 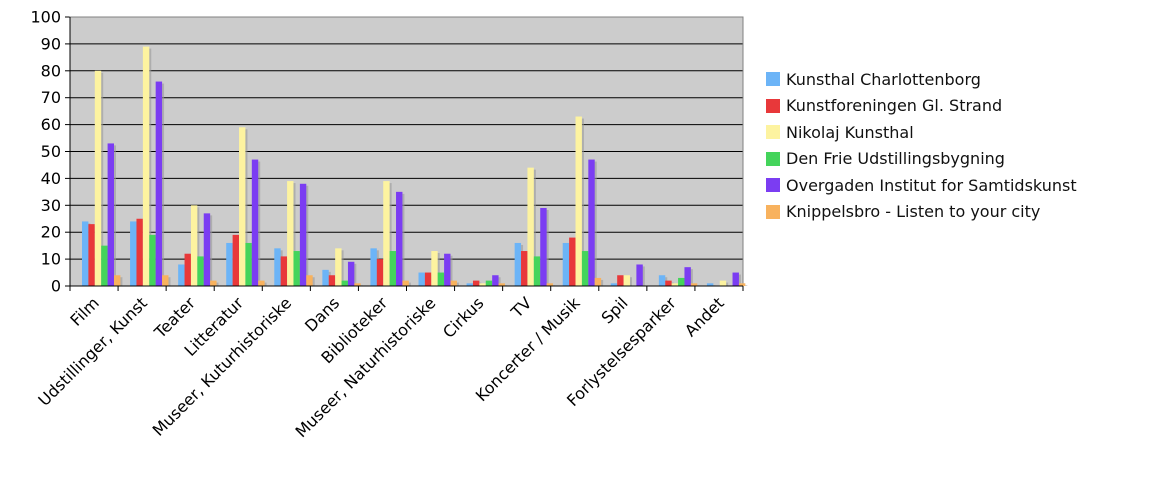 What do you see at coordinates (895, 159) in the screenshot?
I see `legend-label: Den Frie Udstillingsbygning` at bounding box center [895, 159].